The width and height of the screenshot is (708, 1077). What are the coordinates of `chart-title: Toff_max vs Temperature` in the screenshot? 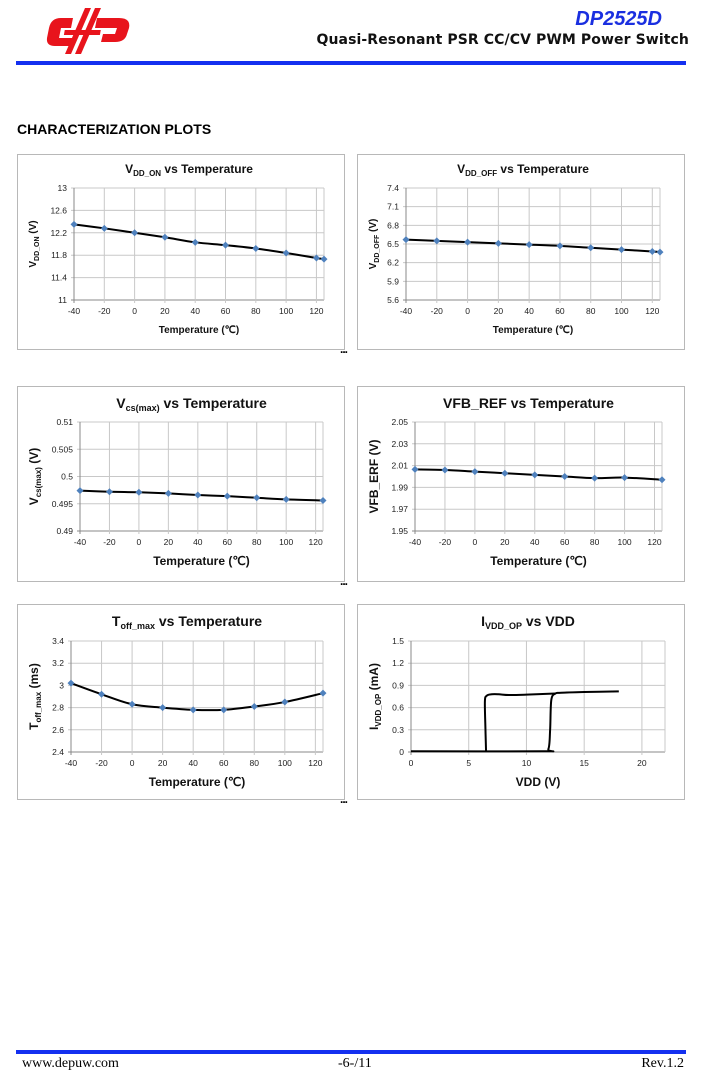 It's located at (187, 622).